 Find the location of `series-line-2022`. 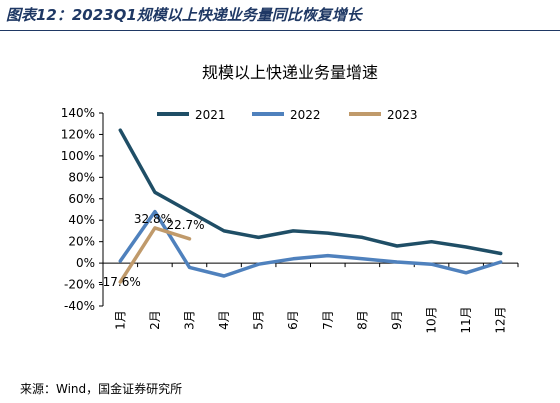

series-line-2022 is located at coordinates (310, 243).